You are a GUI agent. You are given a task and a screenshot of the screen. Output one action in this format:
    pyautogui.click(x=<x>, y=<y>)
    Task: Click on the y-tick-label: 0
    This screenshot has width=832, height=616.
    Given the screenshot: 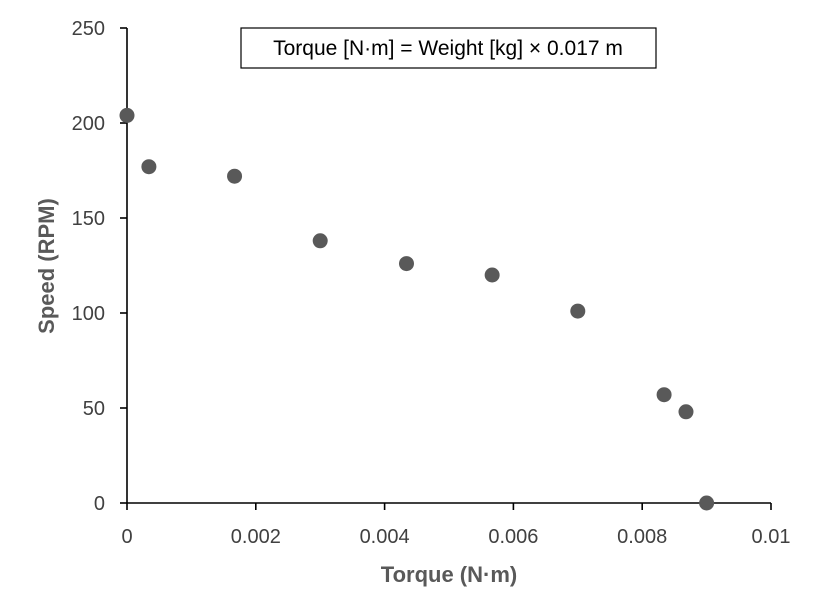 What is the action you would take?
    pyautogui.click(x=99, y=504)
    